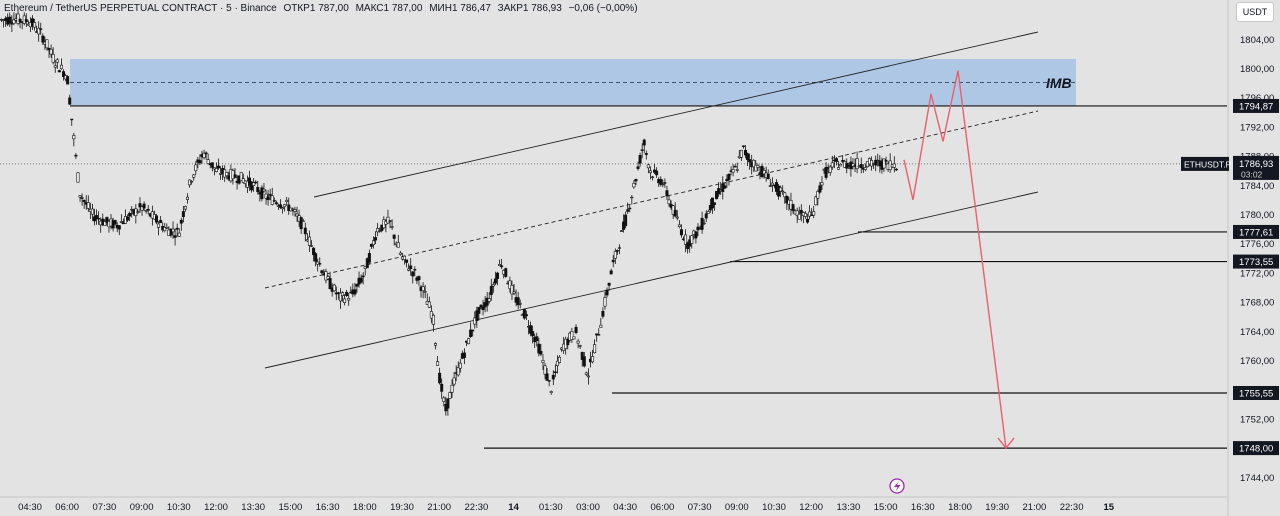 The image size is (1280, 516). I want to click on time-tick-label: 19:30, so click(997, 507).